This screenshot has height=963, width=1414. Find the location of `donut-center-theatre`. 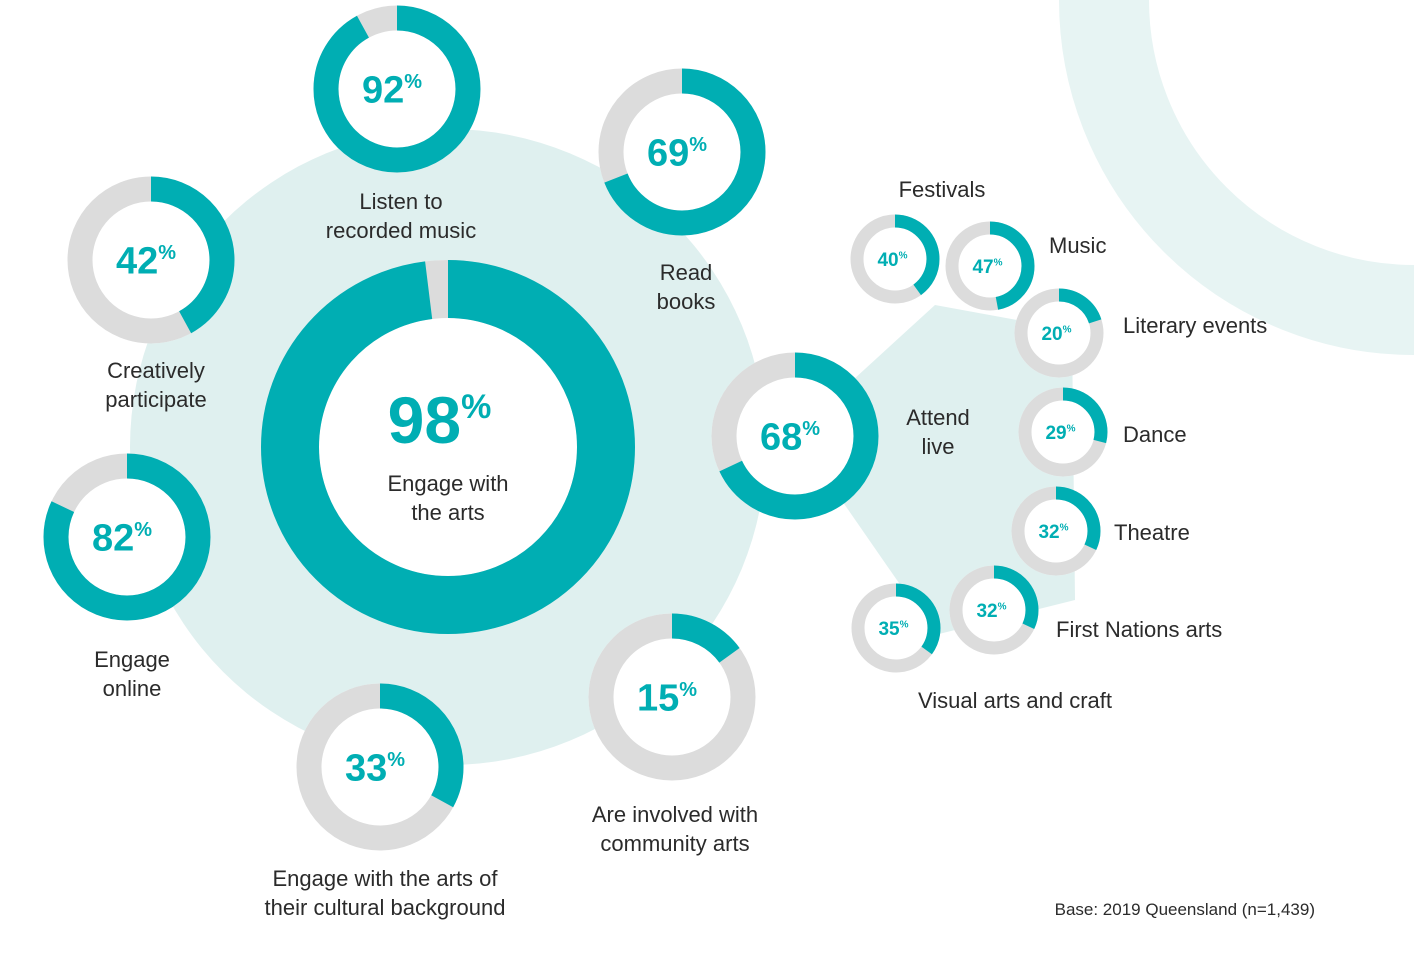

donut-center-theatre is located at coordinates (1056, 531).